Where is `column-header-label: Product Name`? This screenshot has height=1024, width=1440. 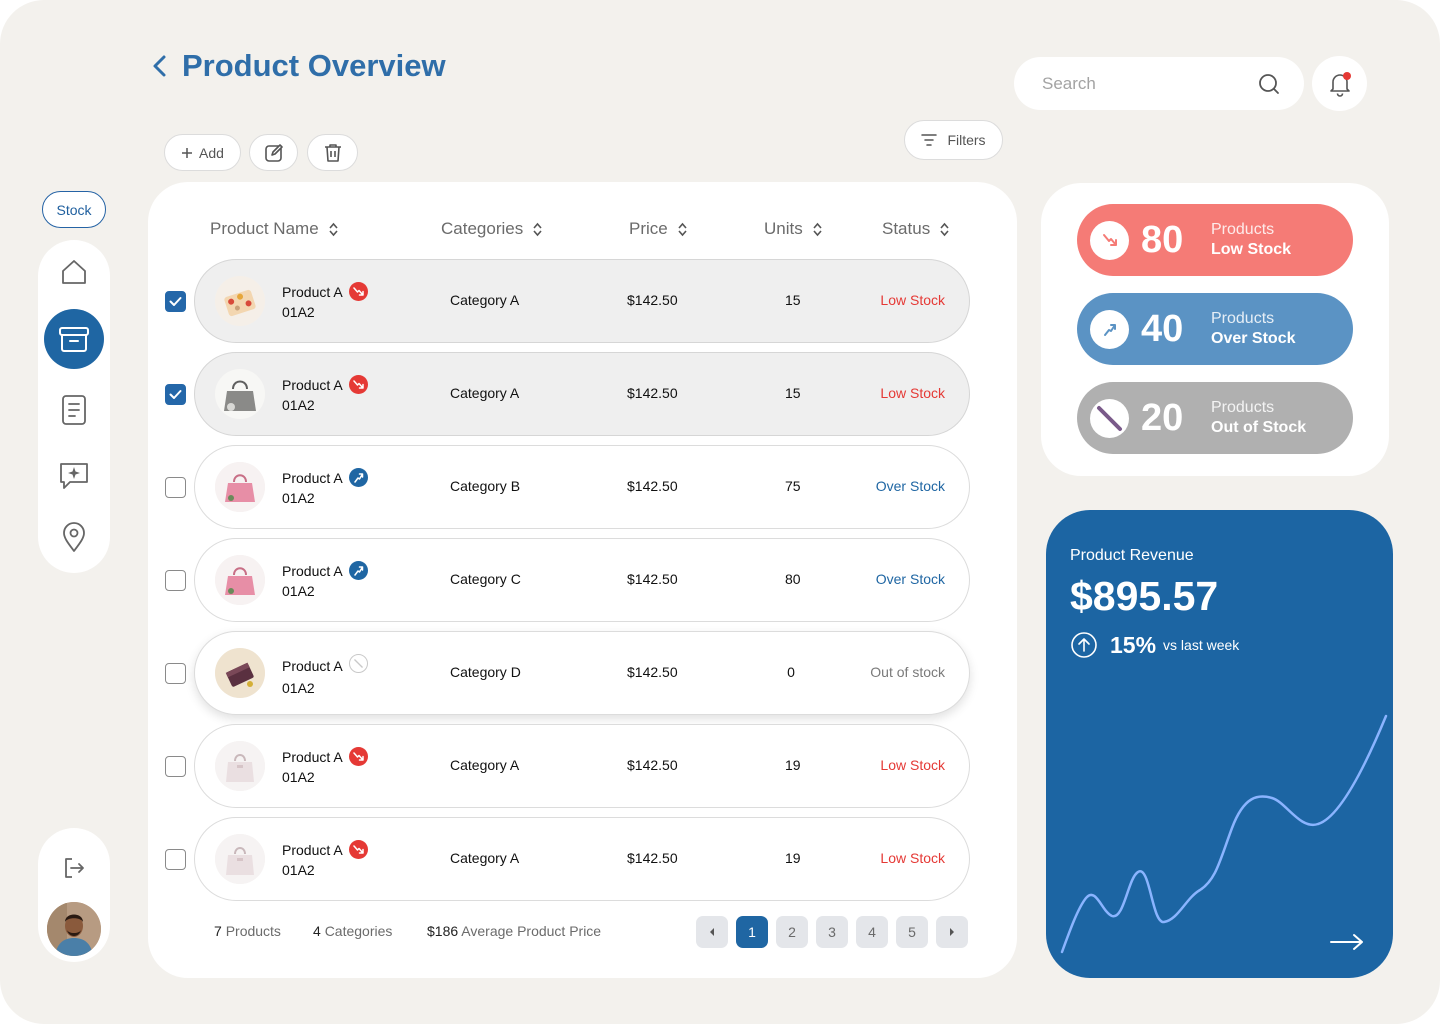
column-header-label: Product Name is located at coordinates (264, 228).